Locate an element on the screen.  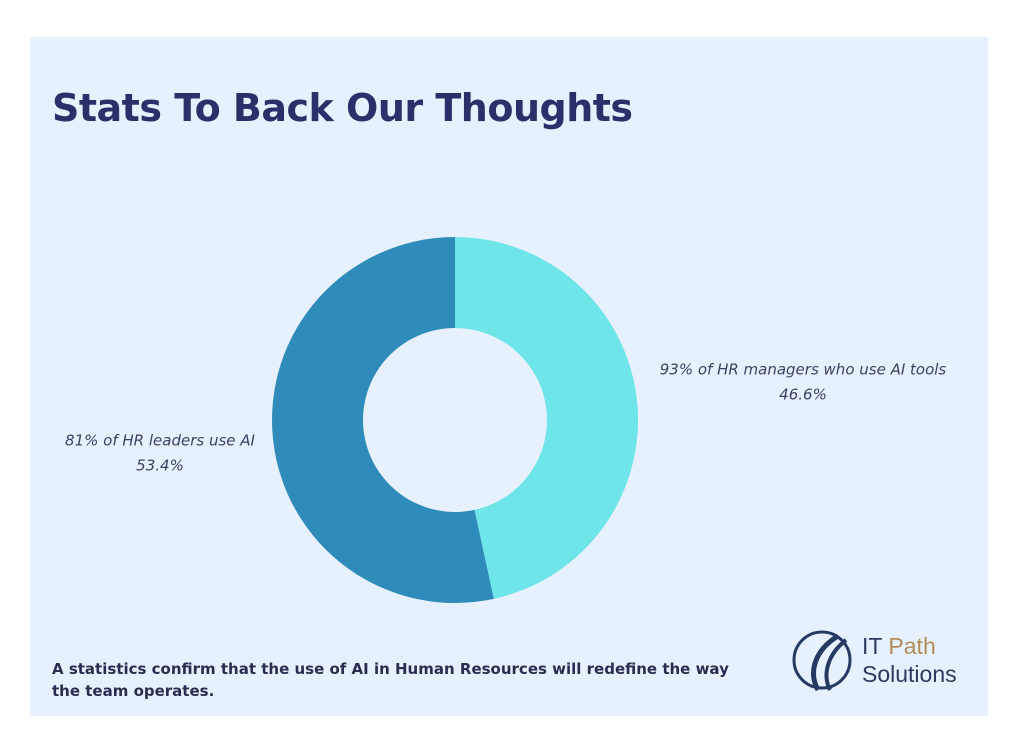
slice-label: 81% of HR leaders use AI is located at coordinates (160, 441).